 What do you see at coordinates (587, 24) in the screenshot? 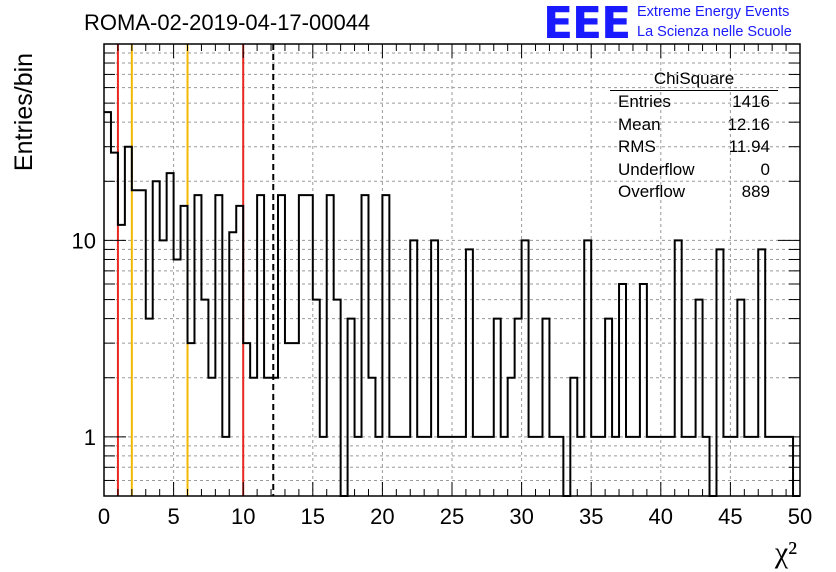
I see `eee-logo: EEE` at bounding box center [587, 24].